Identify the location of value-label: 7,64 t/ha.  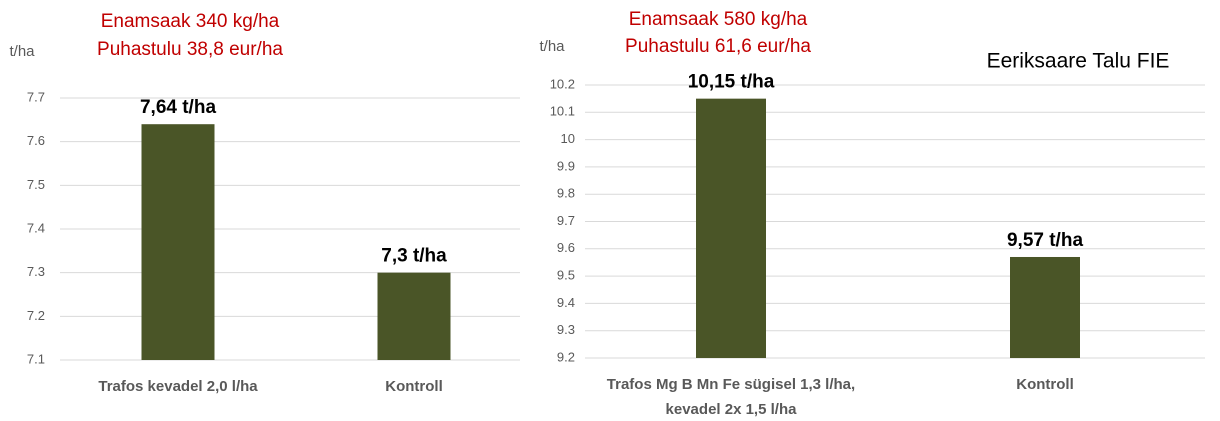
(178, 107).